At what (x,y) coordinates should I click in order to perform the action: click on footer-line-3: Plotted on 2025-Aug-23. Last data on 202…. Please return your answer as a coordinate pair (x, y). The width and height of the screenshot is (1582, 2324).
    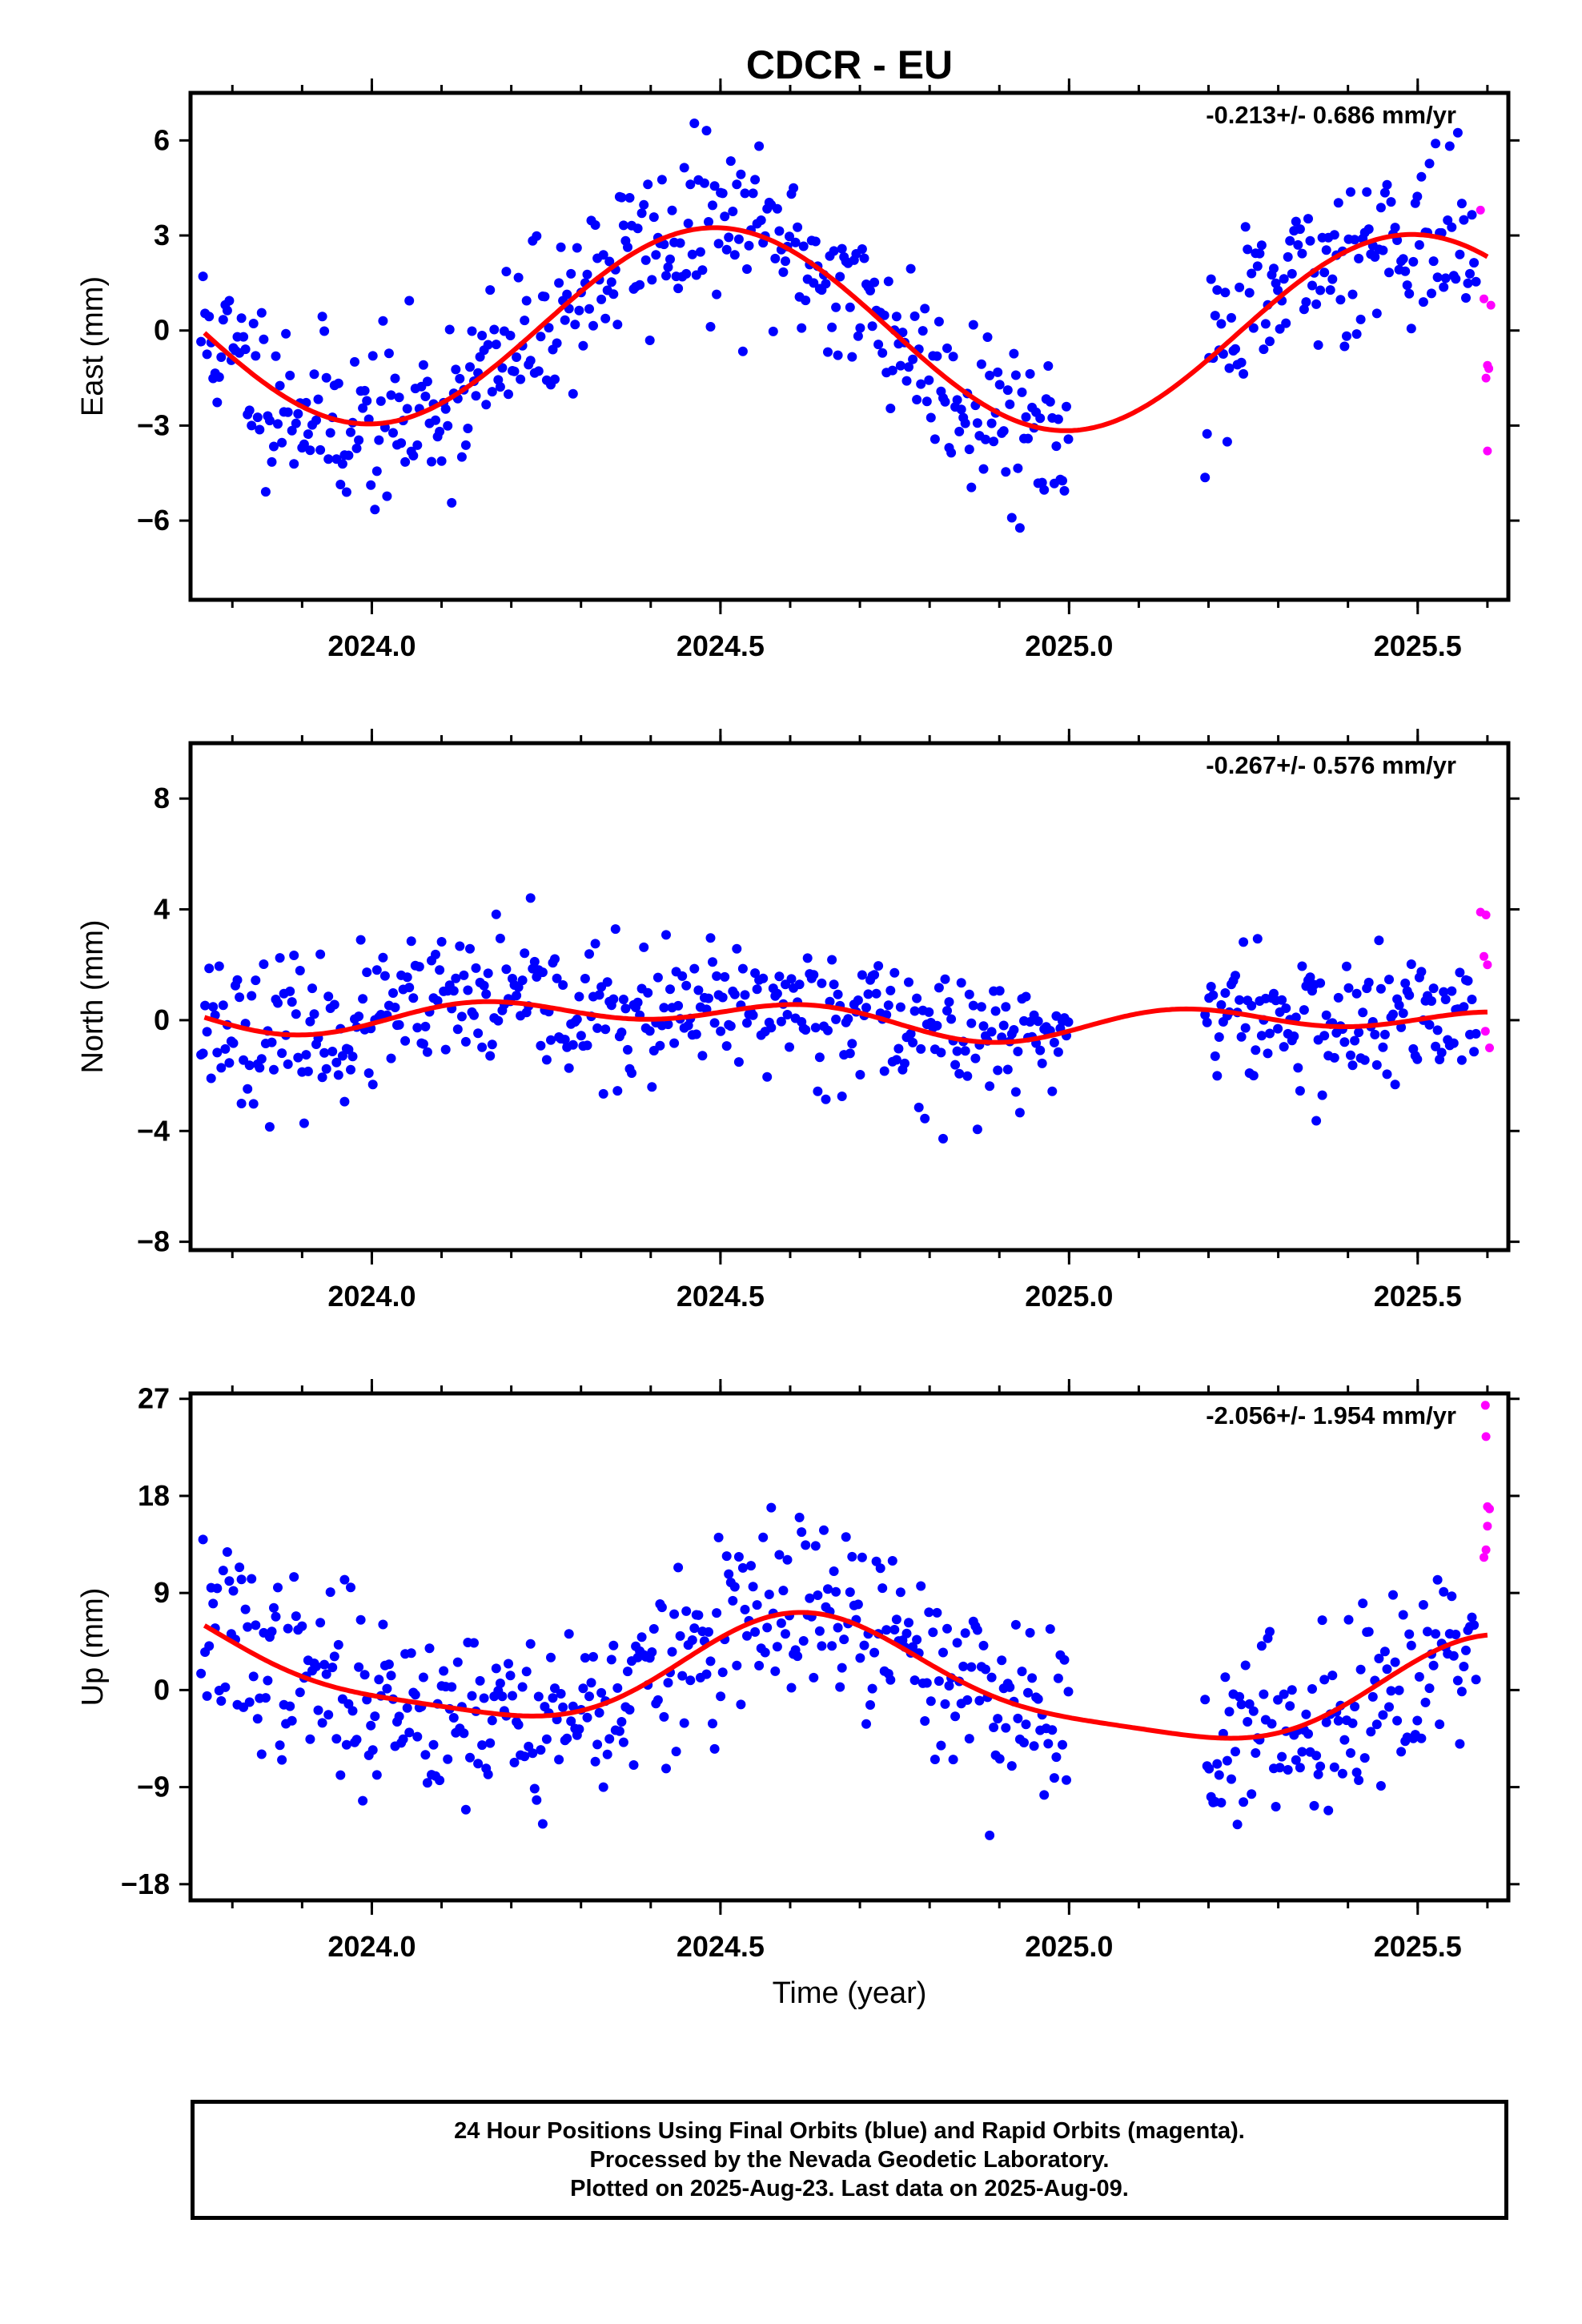
    Looking at the image, I should click on (849, 2188).